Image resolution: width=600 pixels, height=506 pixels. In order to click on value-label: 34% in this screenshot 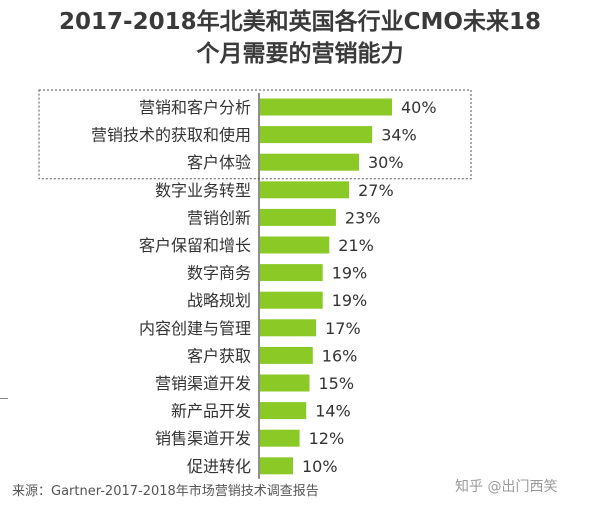, I will do `click(399, 135)`.